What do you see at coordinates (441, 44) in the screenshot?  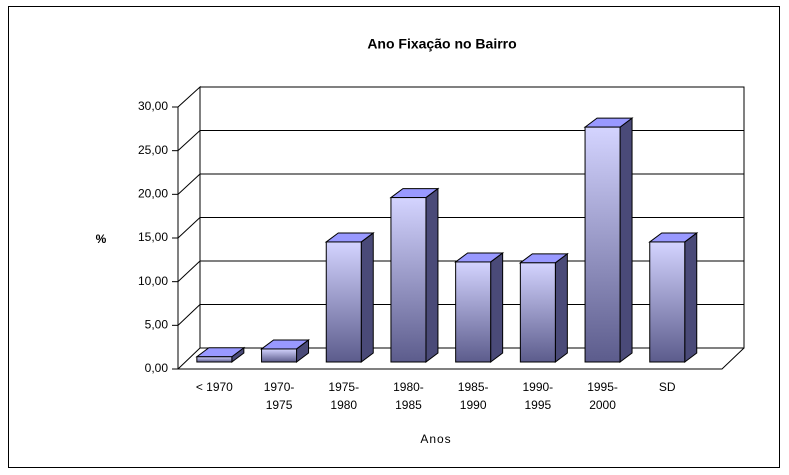 I see `chart-title: Ano Fixação no Bairro` at bounding box center [441, 44].